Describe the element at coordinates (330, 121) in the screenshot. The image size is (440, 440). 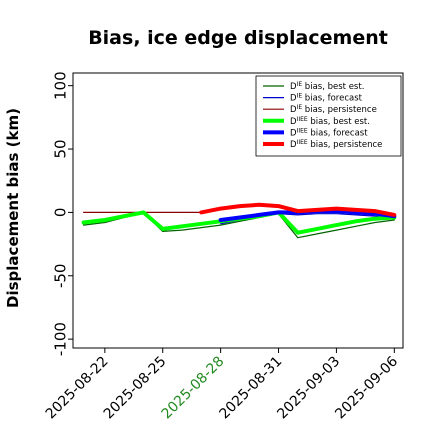
I see `legend-label-3: DIIEE bias, best est.` at that location.